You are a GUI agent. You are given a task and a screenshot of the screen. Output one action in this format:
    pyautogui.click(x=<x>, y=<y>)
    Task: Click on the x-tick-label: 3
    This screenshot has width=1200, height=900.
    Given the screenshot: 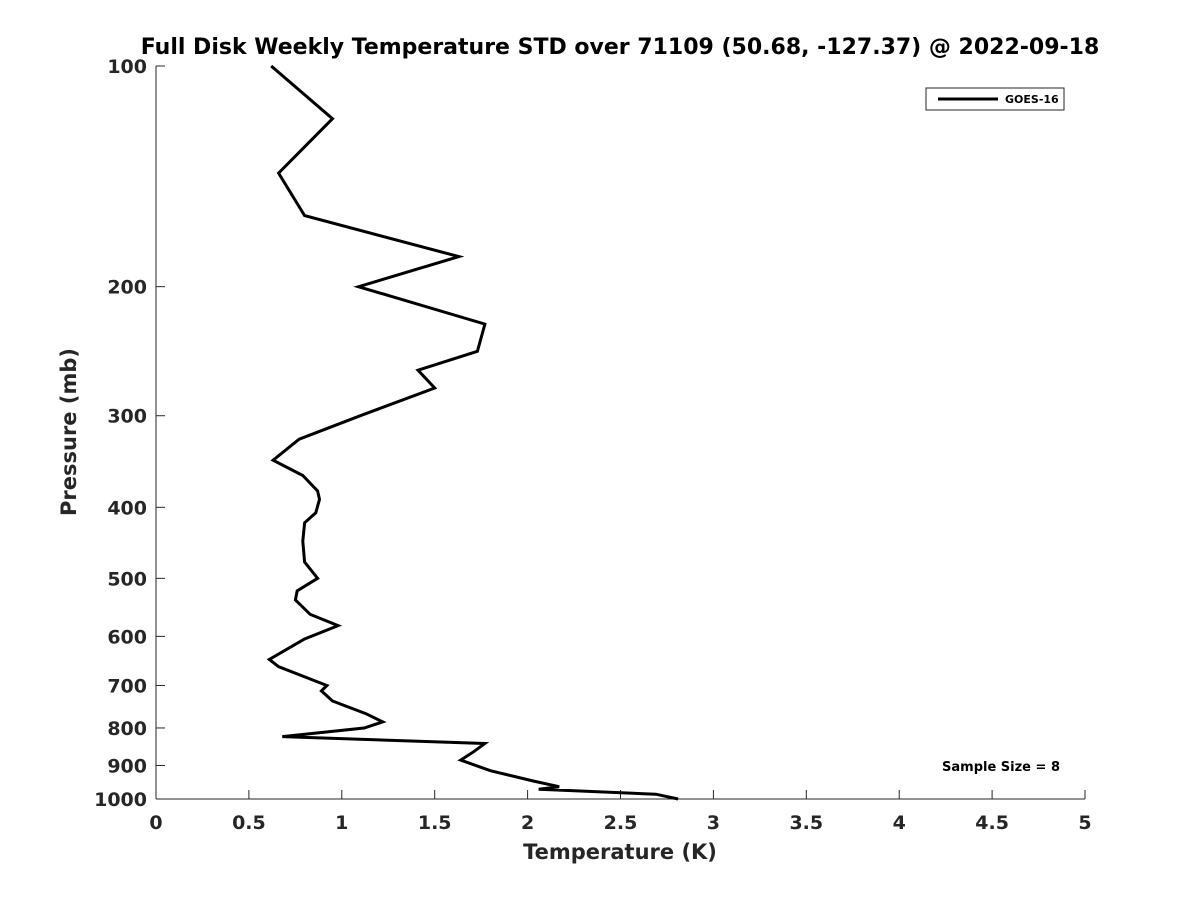 What is the action you would take?
    pyautogui.click(x=713, y=823)
    